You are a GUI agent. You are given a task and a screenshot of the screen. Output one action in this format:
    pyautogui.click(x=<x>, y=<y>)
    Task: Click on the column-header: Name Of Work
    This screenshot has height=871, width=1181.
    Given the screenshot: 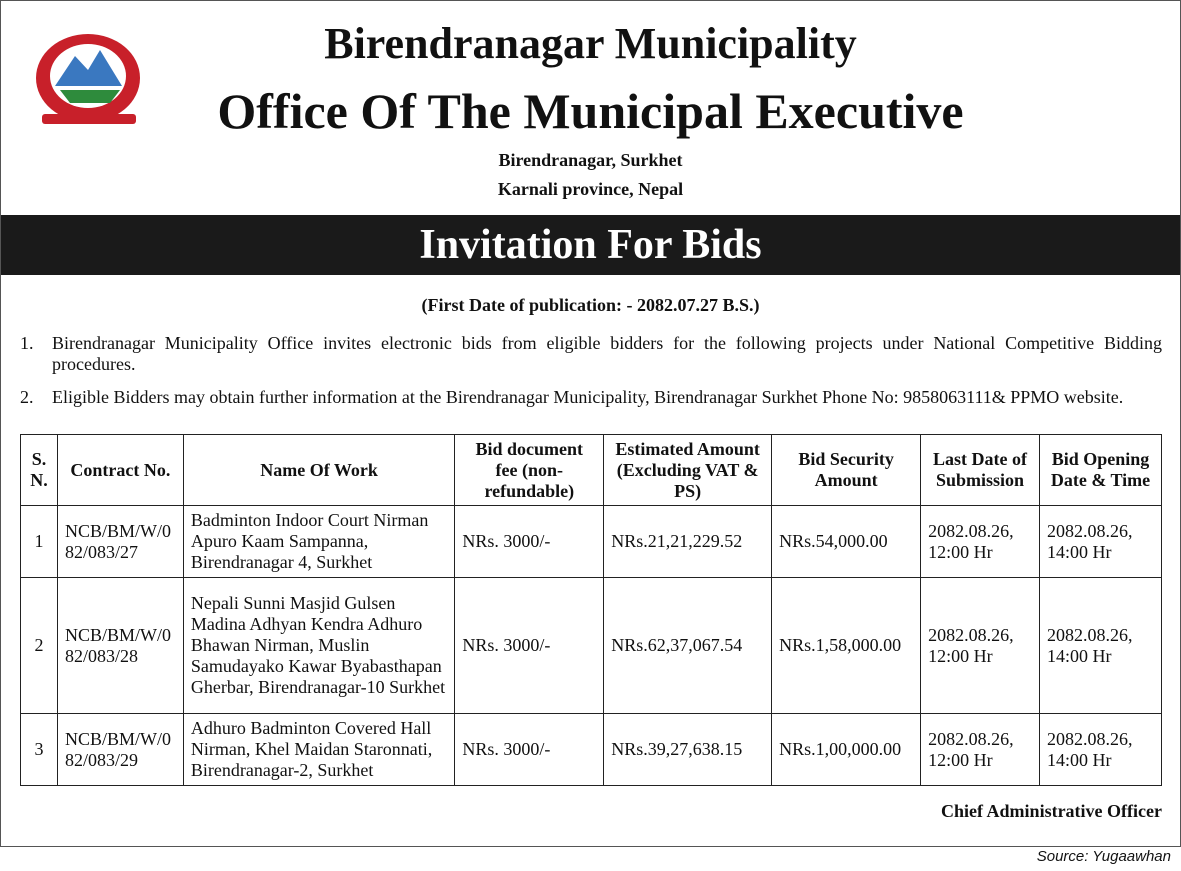 What is the action you would take?
    pyautogui.click(x=319, y=470)
    